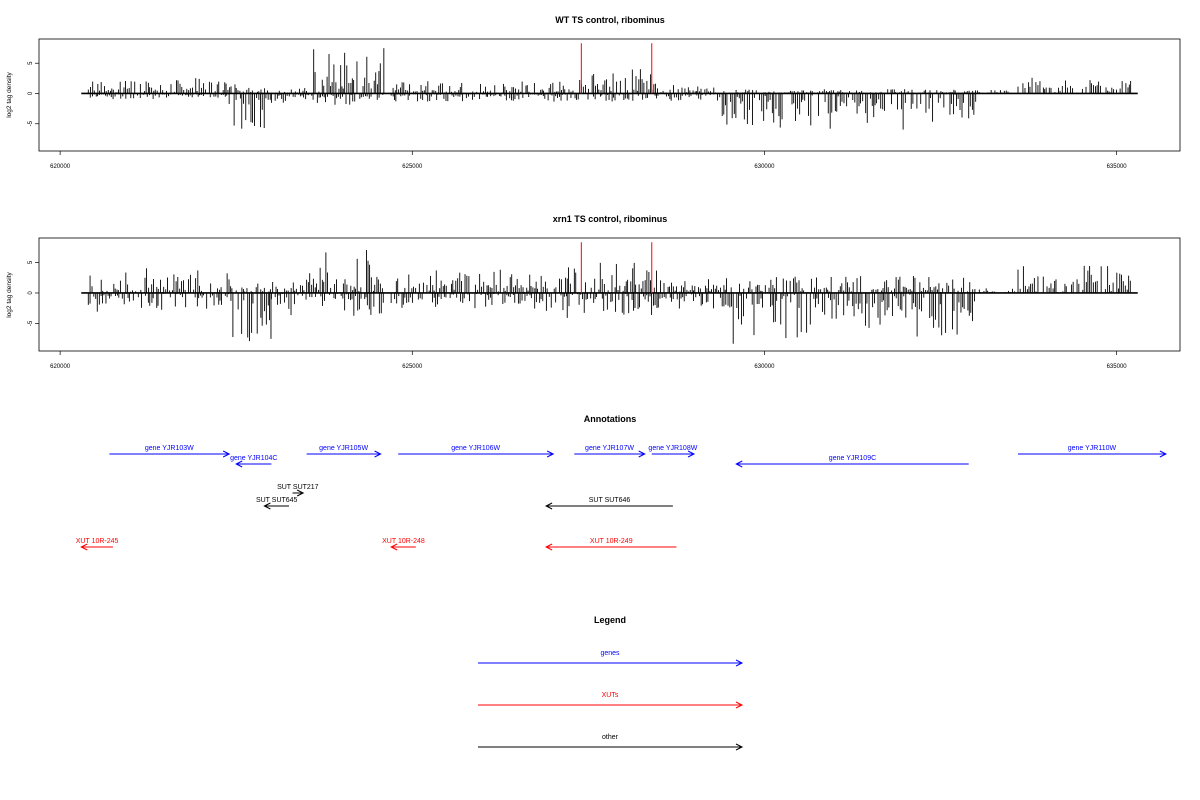  Describe the element at coordinates (610, 20) in the screenshot. I see `track-title: WT TS control, ribominus` at that location.